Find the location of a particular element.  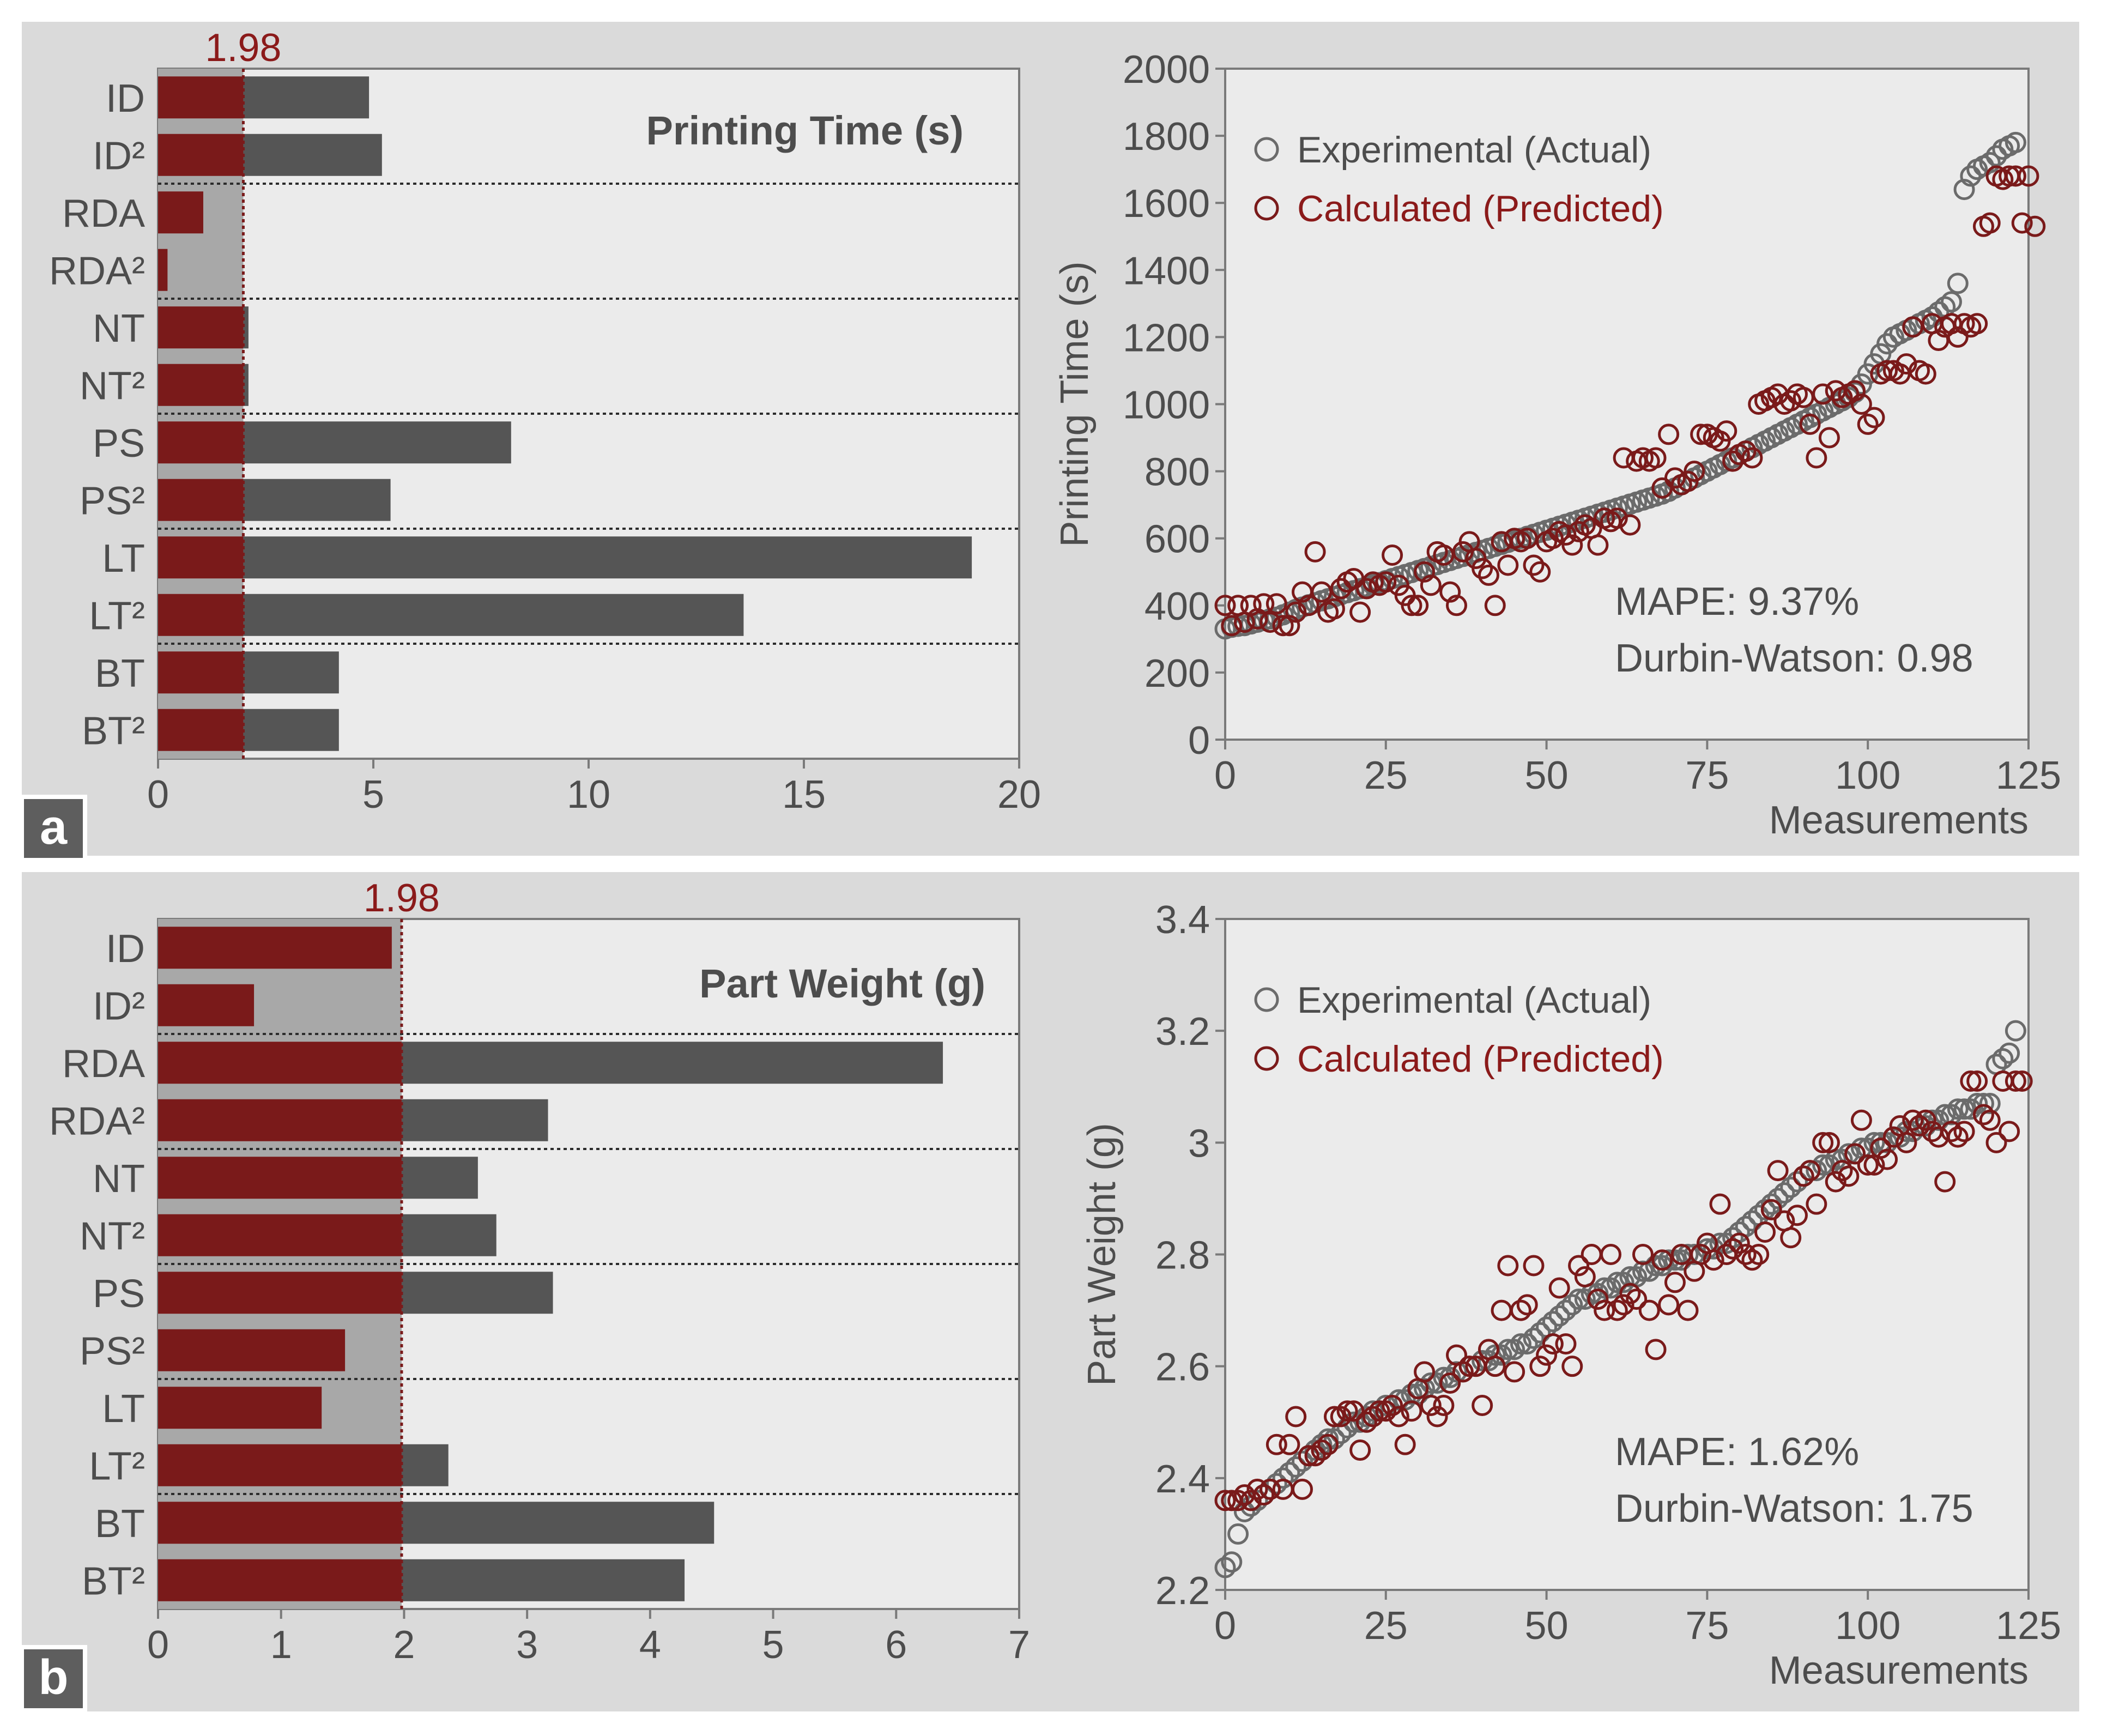

x-tick-label: 2 is located at coordinates (404, 1645).